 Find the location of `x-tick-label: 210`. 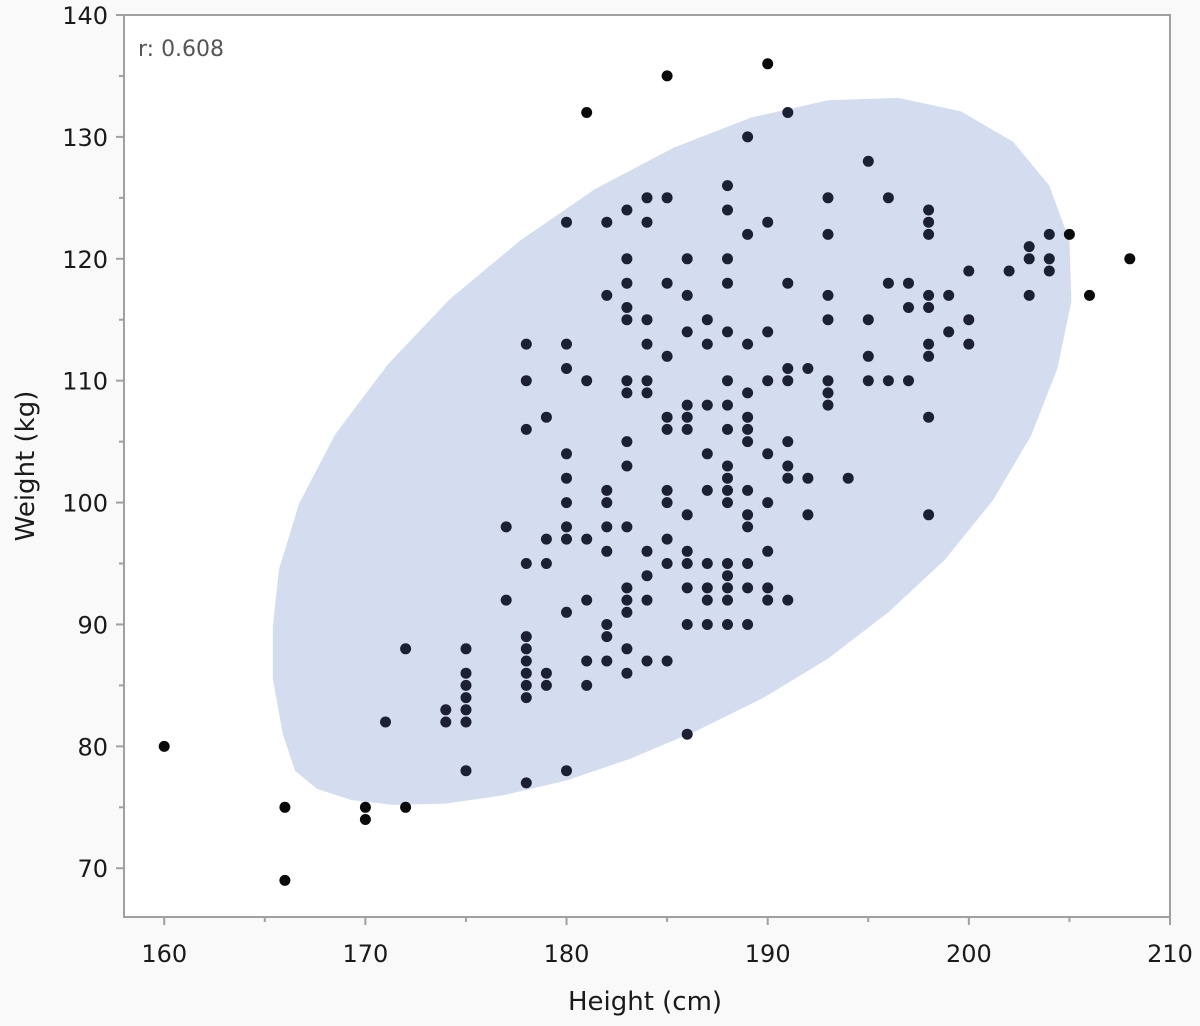

x-tick-label: 210 is located at coordinates (1170, 954).